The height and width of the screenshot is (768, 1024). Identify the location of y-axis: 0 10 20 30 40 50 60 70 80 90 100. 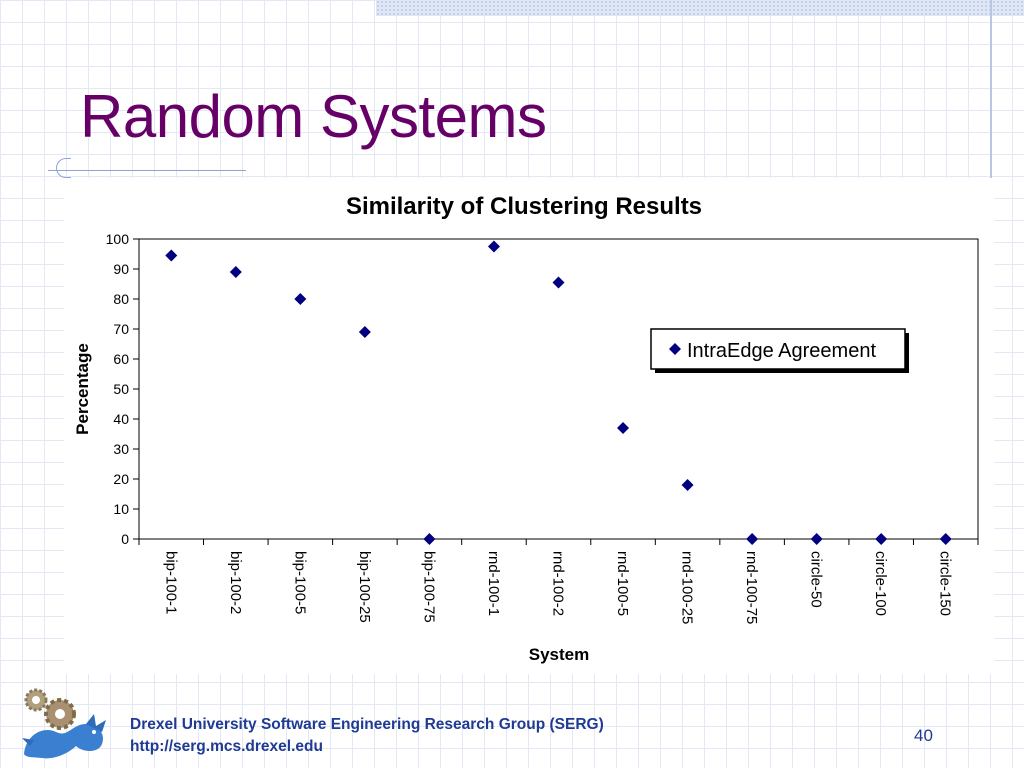
(122, 389).